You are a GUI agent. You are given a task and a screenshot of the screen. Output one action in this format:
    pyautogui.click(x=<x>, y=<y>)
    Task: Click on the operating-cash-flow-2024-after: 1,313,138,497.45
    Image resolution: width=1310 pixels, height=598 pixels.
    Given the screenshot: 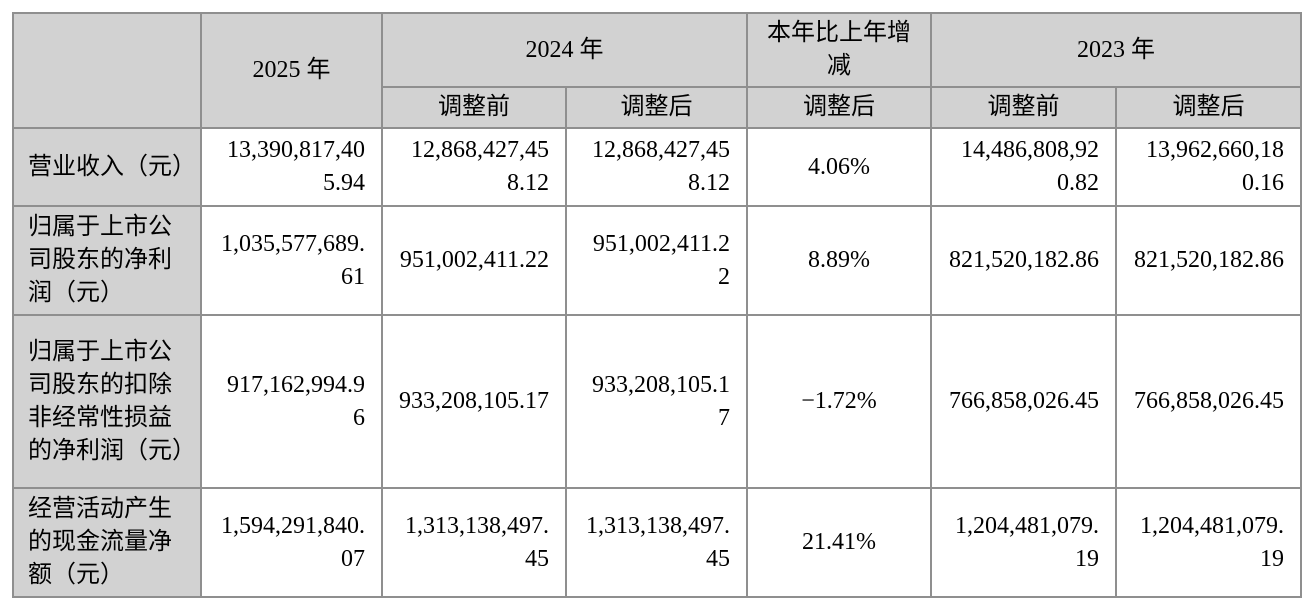 What is the action you would take?
    pyautogui.click(x=656, y=542)
    